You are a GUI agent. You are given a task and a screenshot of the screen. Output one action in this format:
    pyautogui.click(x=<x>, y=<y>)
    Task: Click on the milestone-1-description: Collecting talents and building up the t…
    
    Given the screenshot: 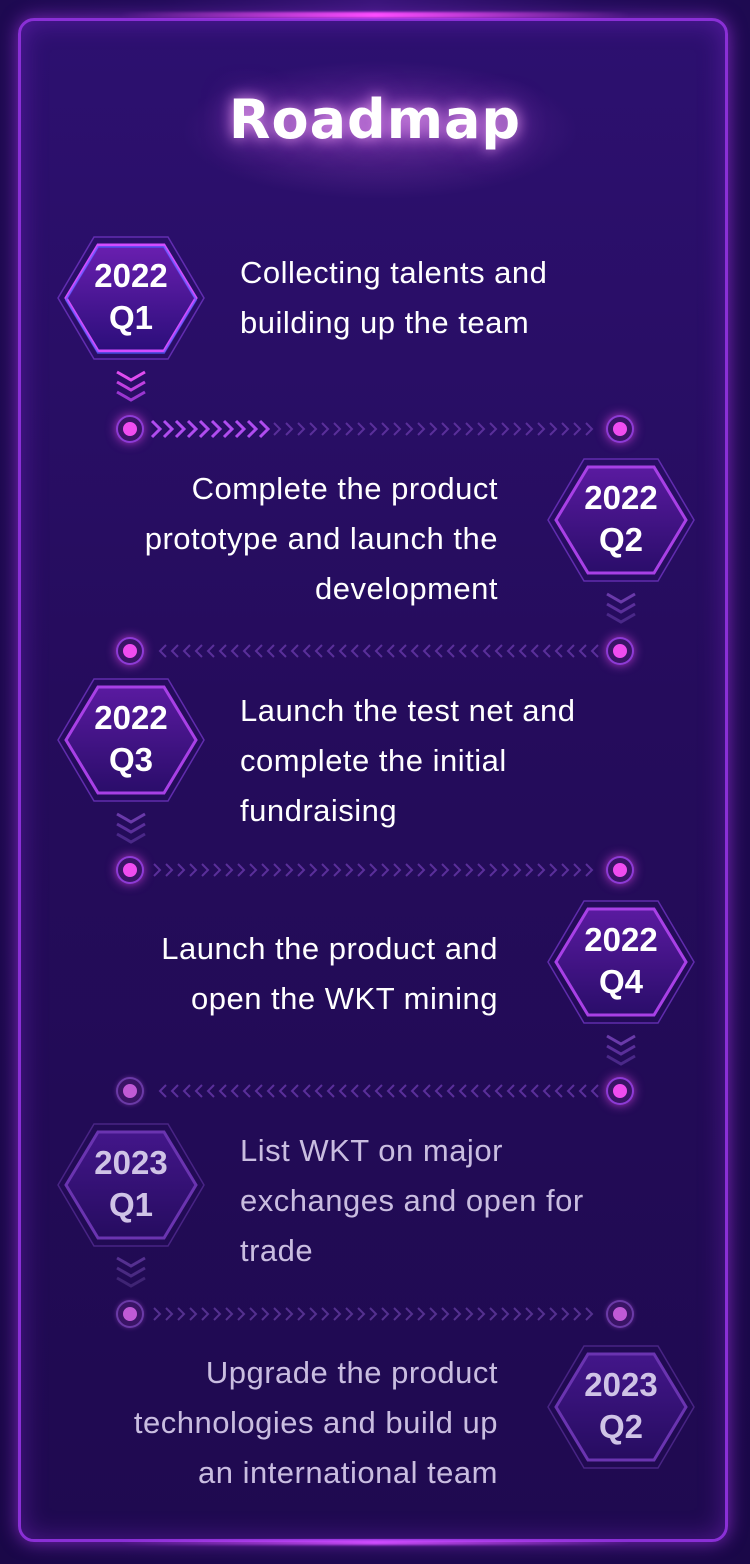 What is the action you would take?
    pyautogui.click(x=394, y=297)
    